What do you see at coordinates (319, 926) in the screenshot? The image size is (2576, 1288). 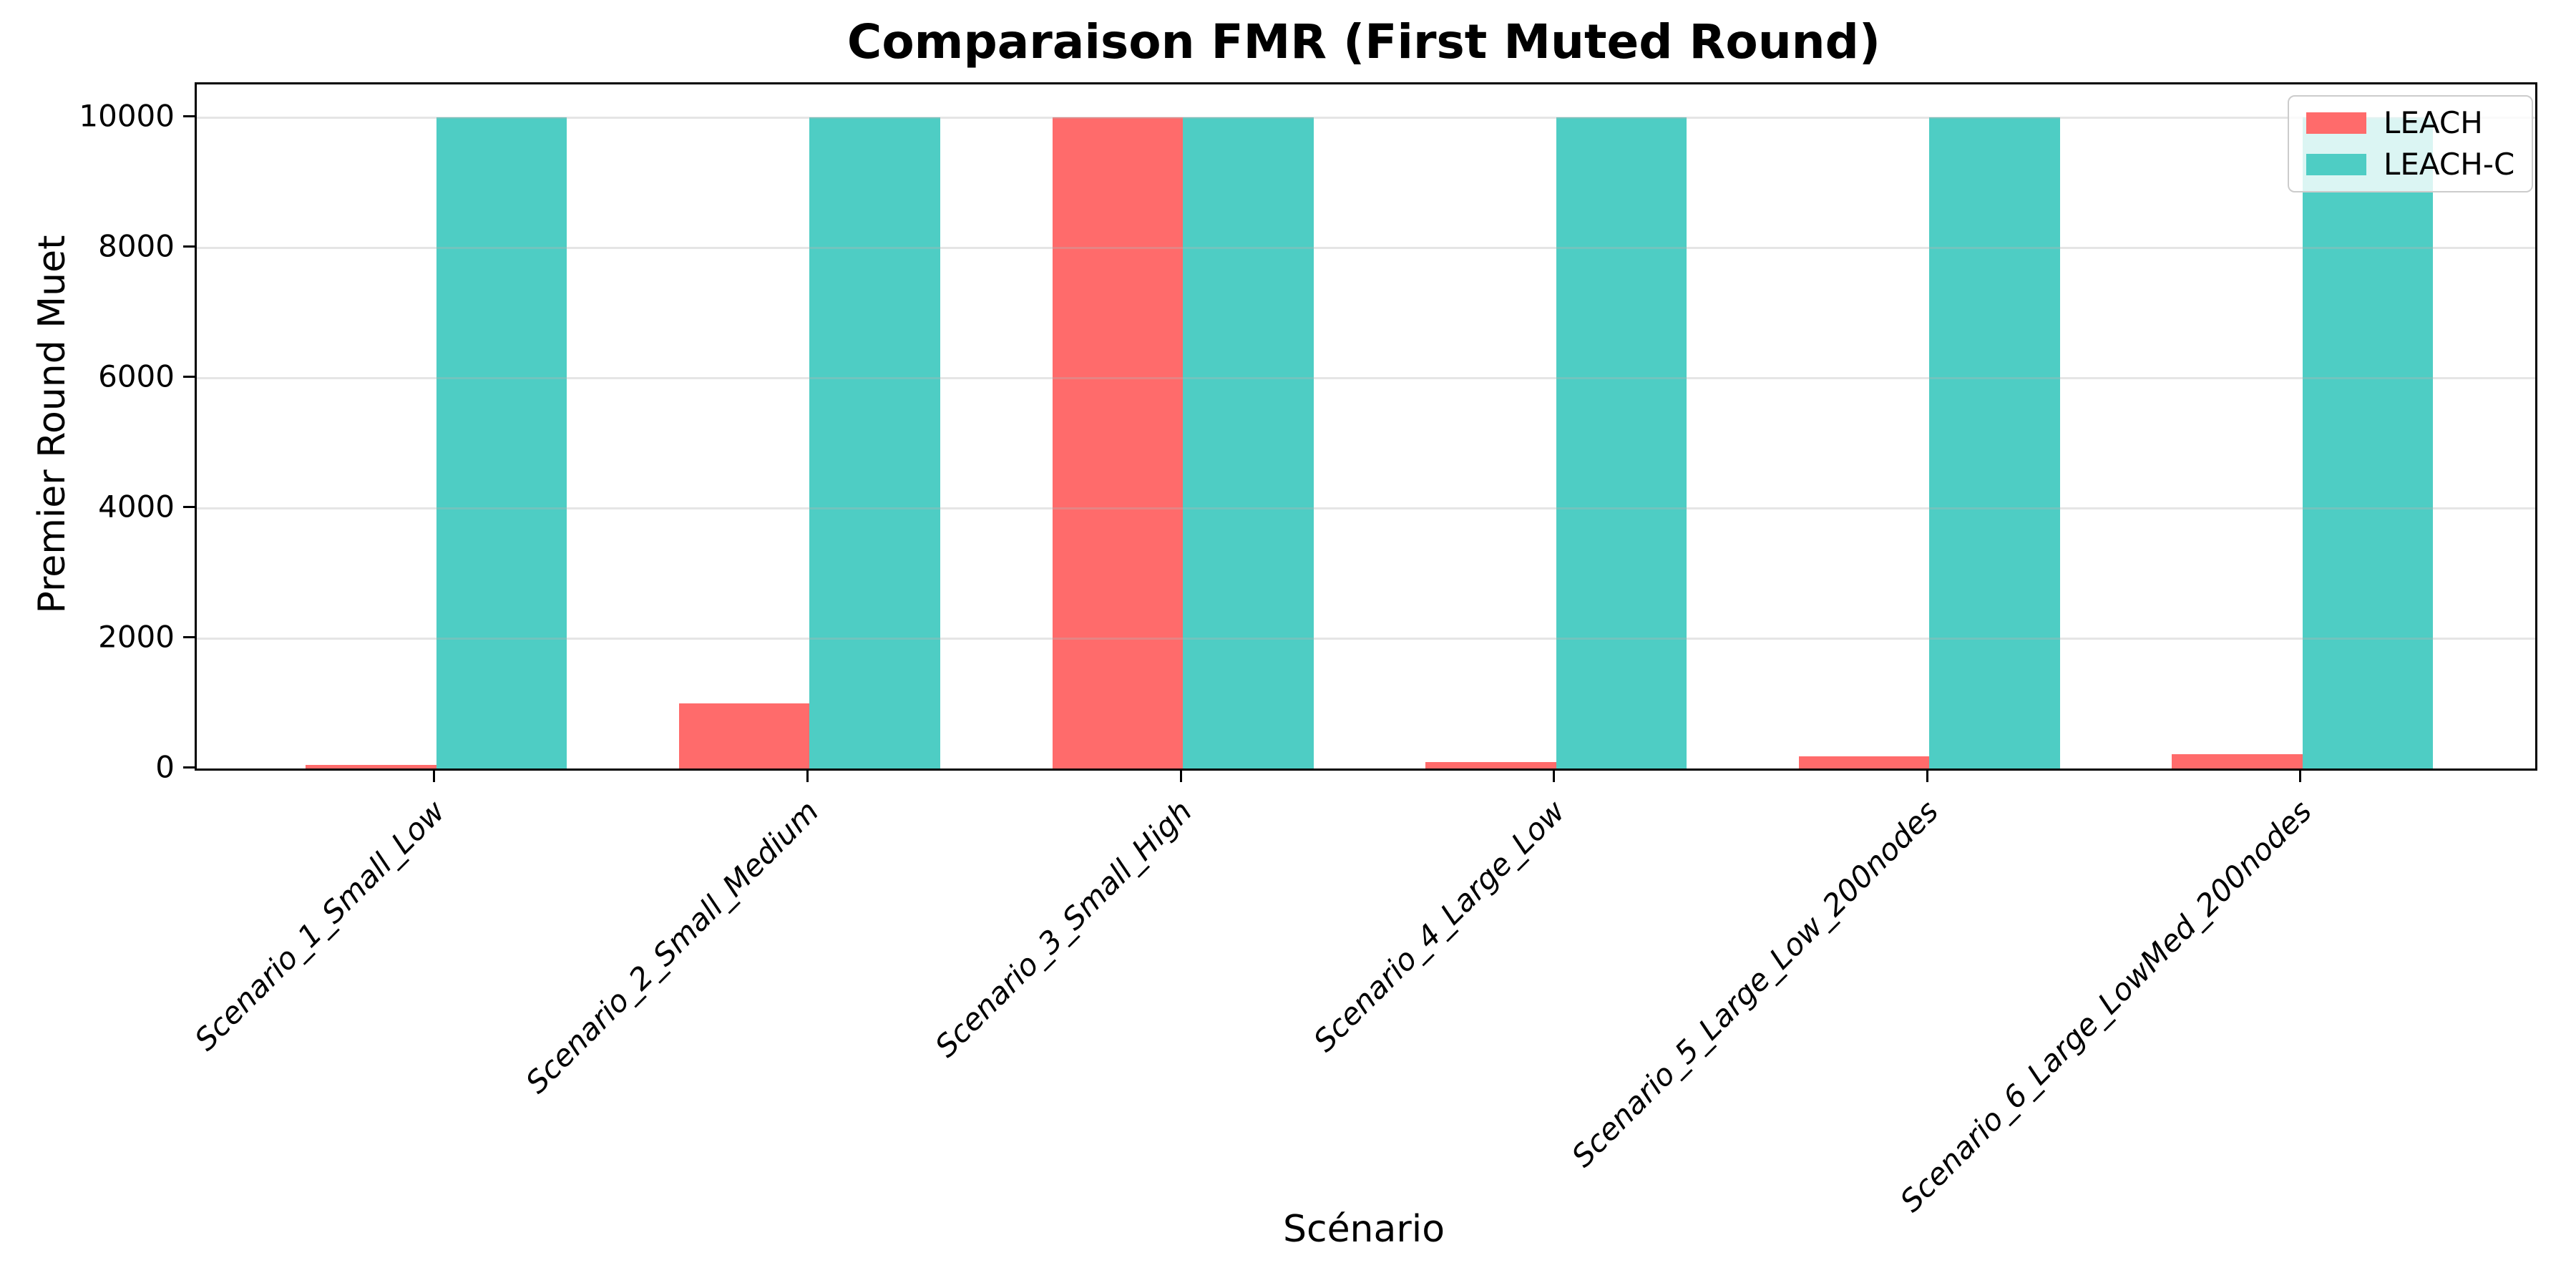 I see `x-tick-label-1: Scenario_1_Small_Low` at bounding box center [319, 926].